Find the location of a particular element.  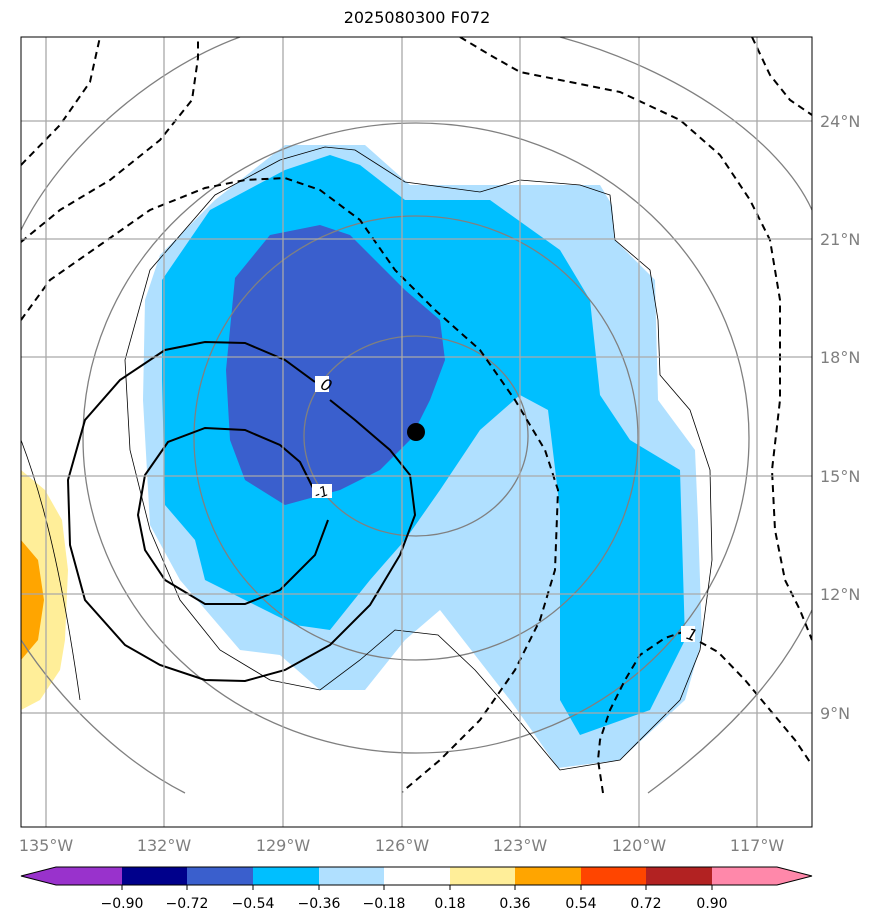

lon-label: 126°W is located at coordinates (402, 845).